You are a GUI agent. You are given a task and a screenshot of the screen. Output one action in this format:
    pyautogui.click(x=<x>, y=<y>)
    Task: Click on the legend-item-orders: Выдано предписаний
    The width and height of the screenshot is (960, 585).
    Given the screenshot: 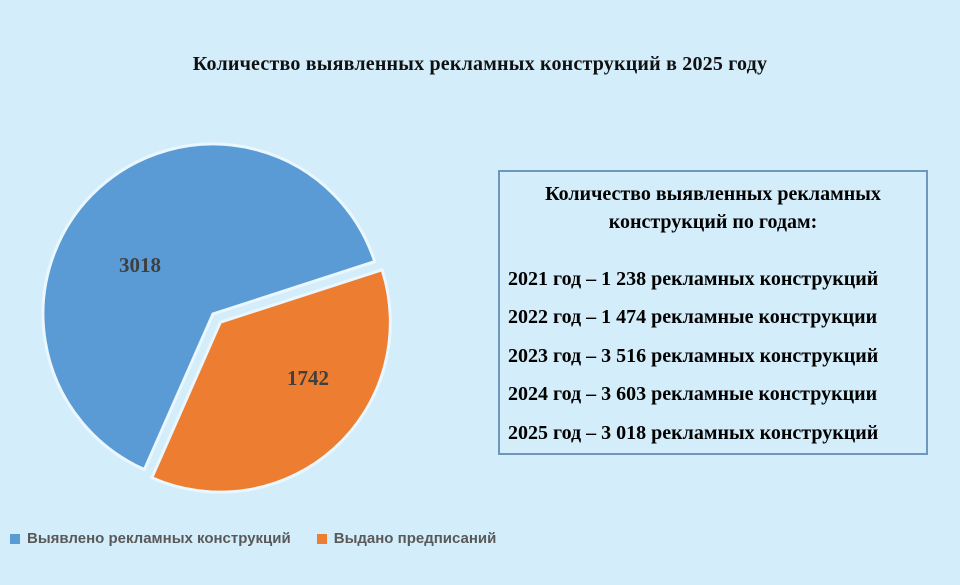 What is the action you would take?
    pyautogui.click(x=406, y=538)
    